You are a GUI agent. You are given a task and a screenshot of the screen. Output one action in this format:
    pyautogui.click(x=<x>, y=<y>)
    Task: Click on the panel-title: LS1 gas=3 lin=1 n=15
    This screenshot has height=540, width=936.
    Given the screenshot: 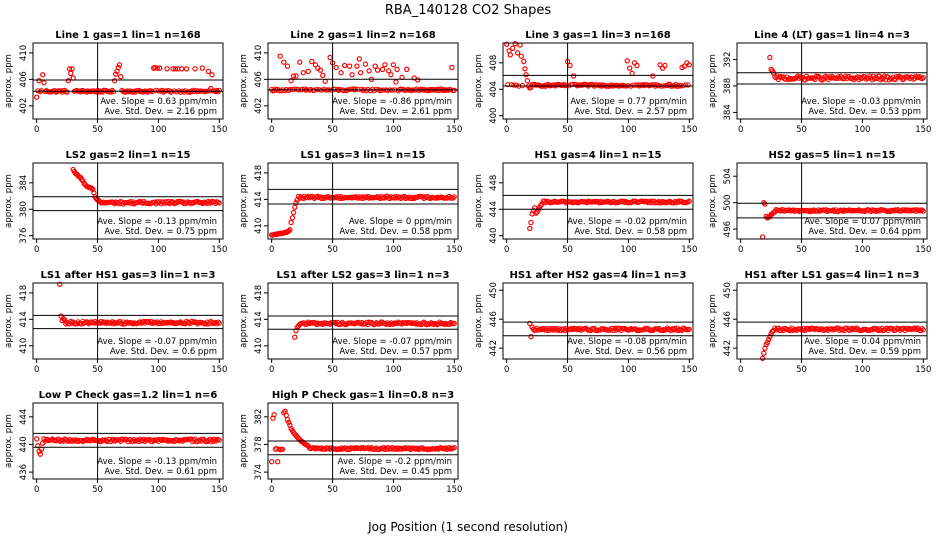 What is the action you would take?
    pyautogui.click(x=363, y=155)
    